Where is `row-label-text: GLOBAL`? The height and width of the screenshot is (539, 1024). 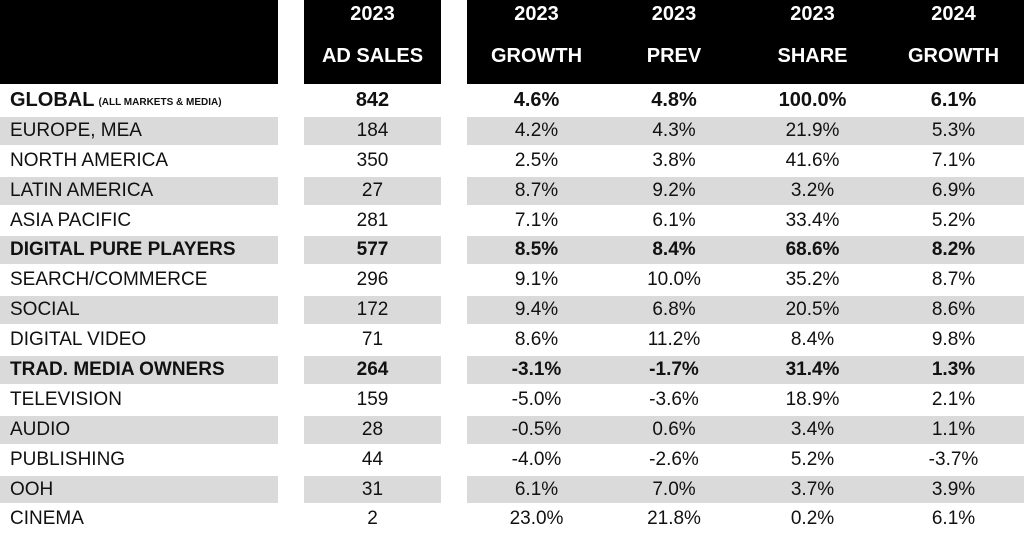 row-label-text: GLOBAL is located at coordinates (52, 100).